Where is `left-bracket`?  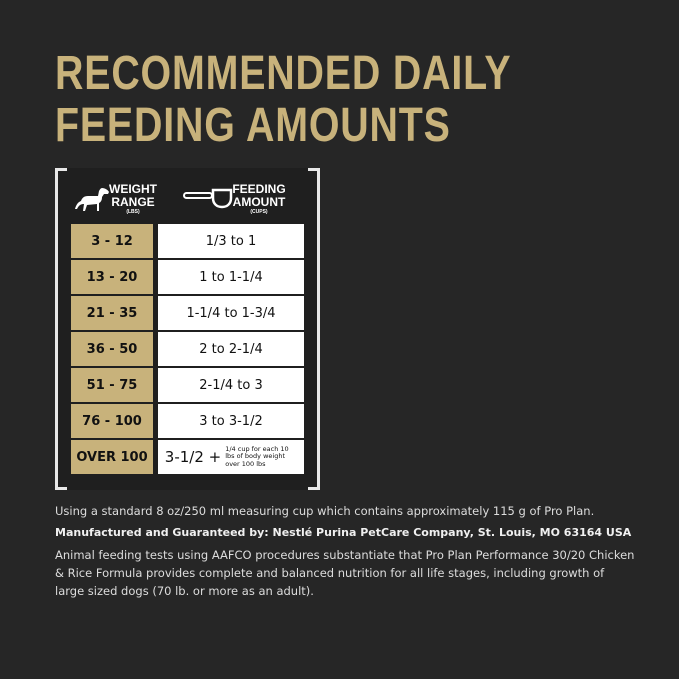 left-bracket is located at coordinates (61, 329).